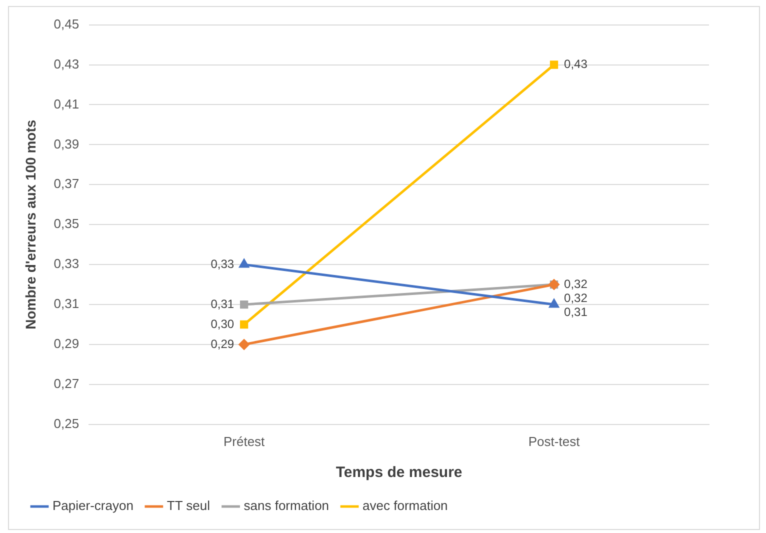 The image size is (766, 533). I want to click on y-tick-label: 0,29, so click(67, 344).